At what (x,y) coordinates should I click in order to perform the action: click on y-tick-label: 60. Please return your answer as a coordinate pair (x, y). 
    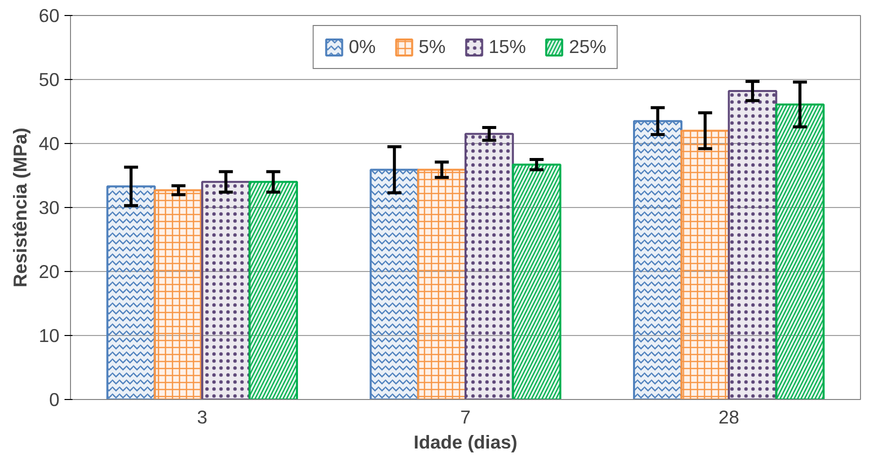
    Looking at the image, I should click on (49, 15).